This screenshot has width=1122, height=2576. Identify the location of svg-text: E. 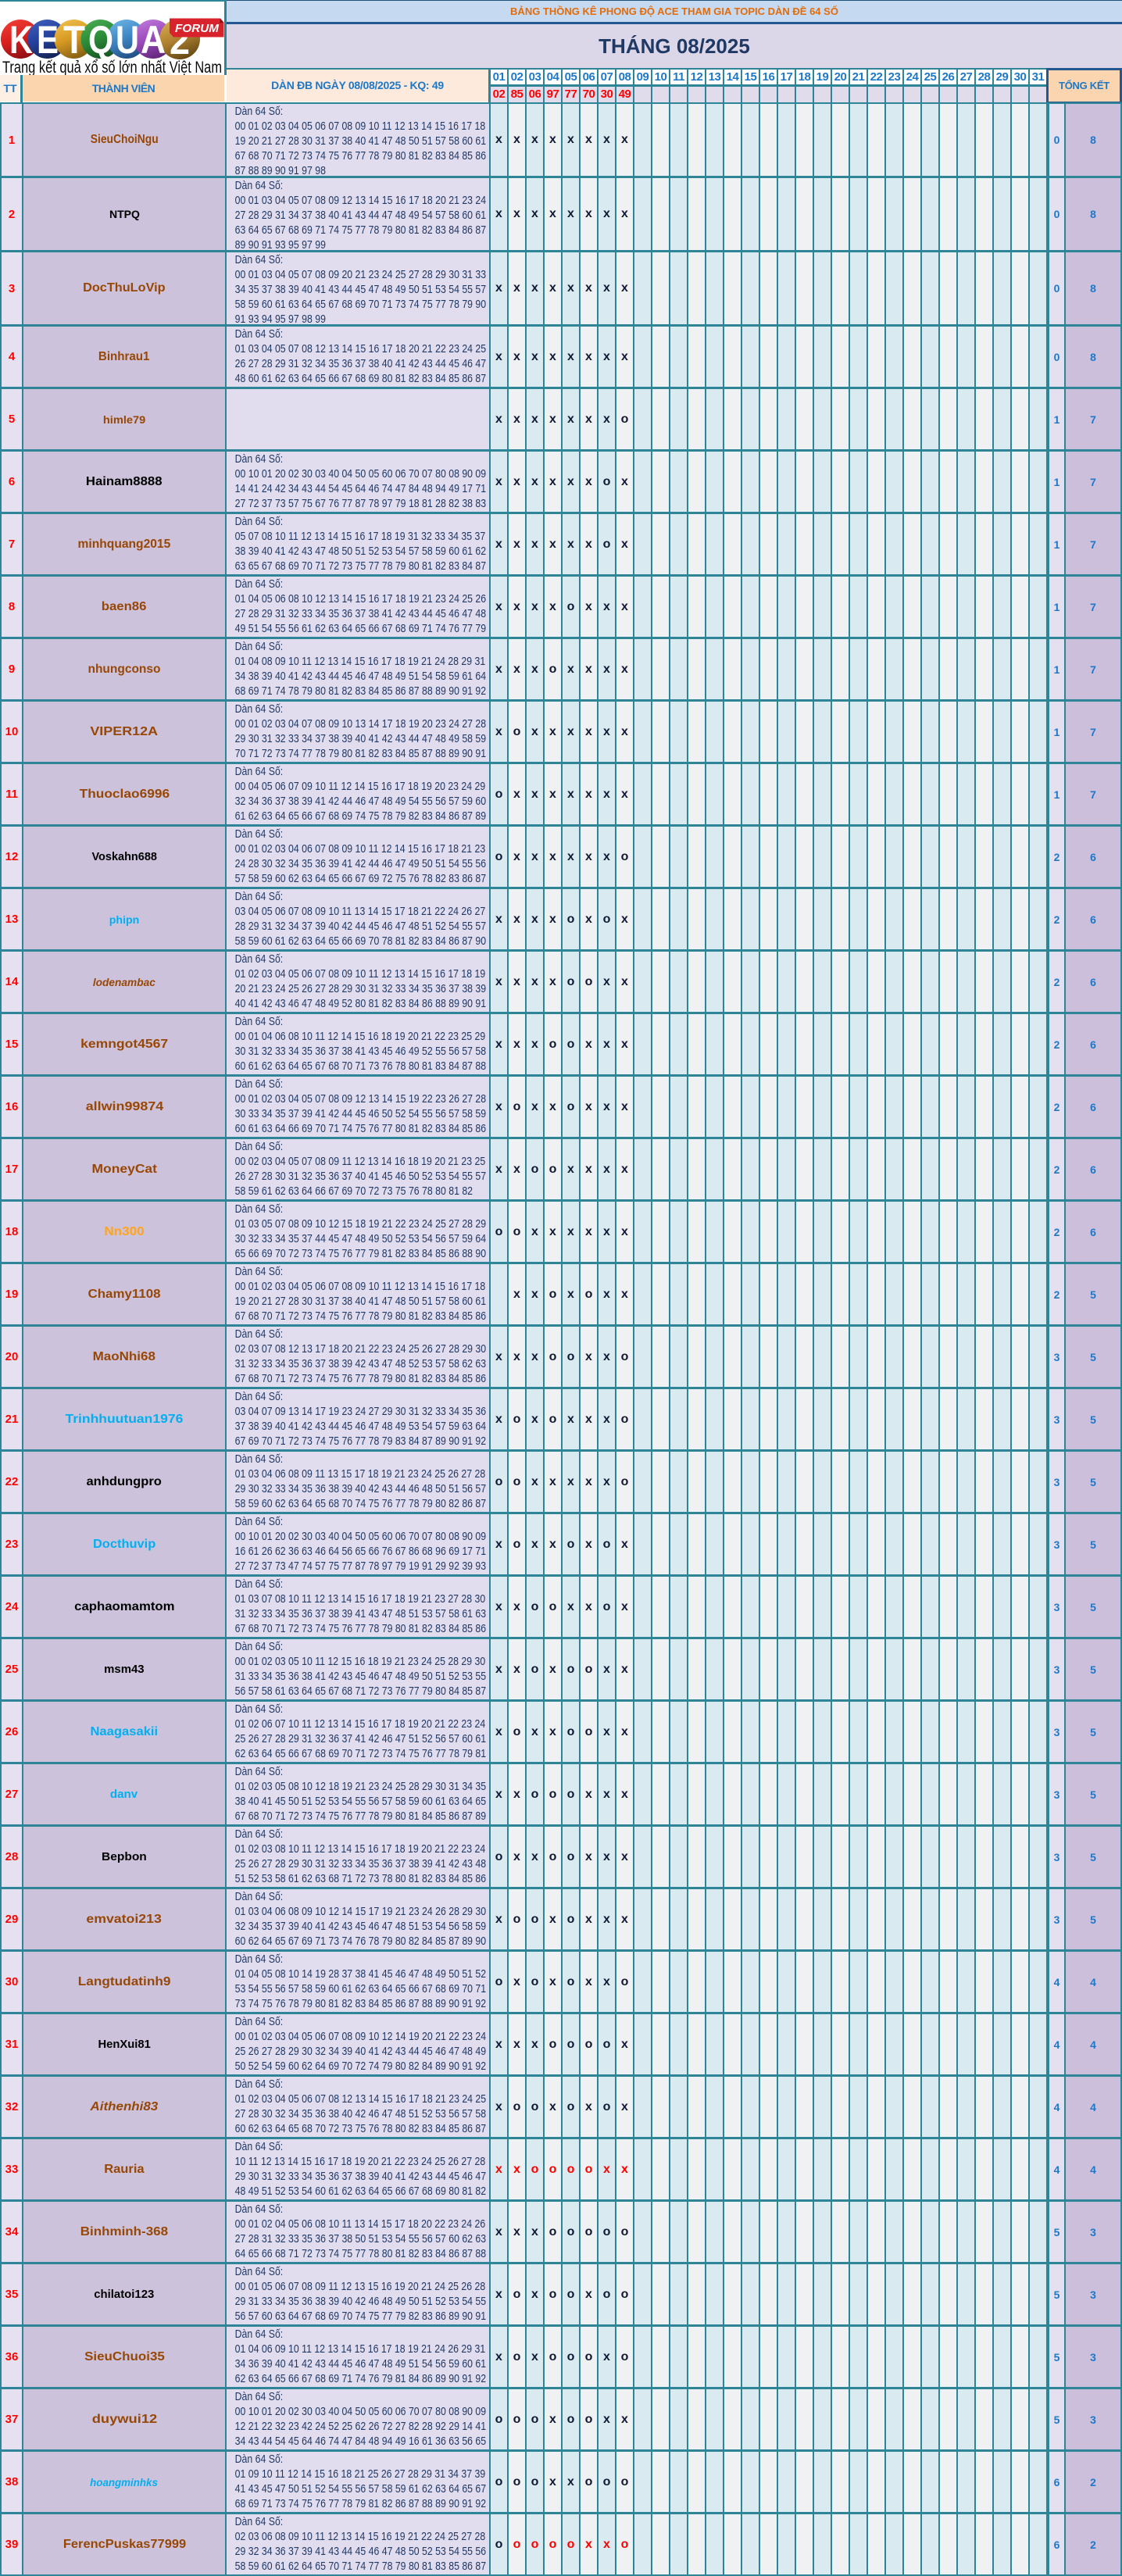
(48, 40).